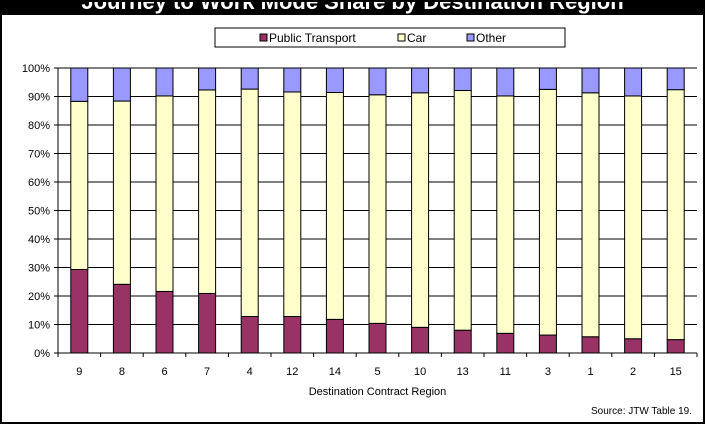  I want to click on x-tick-label: 15, so click(676, 372).